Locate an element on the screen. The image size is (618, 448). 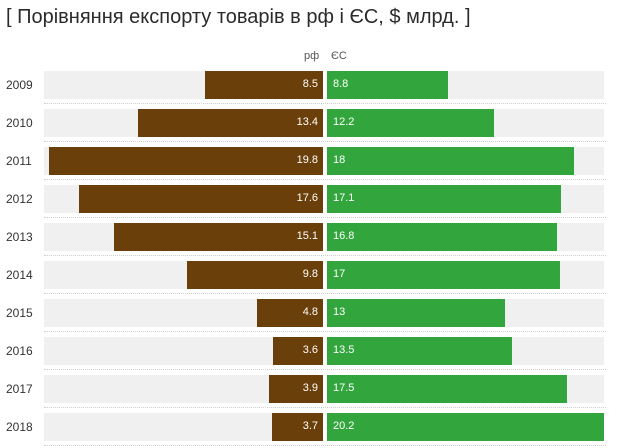
data-label-rf: 4.8 is located at coordinates (310, 312).